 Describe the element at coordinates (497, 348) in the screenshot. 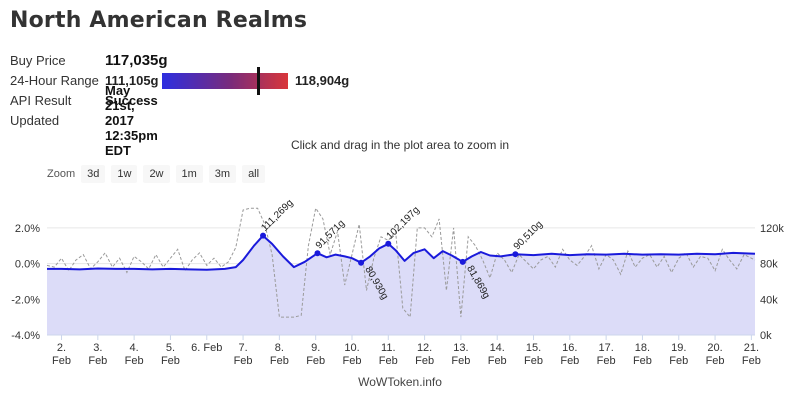

I see `x-tick-label: 14.` at that location.